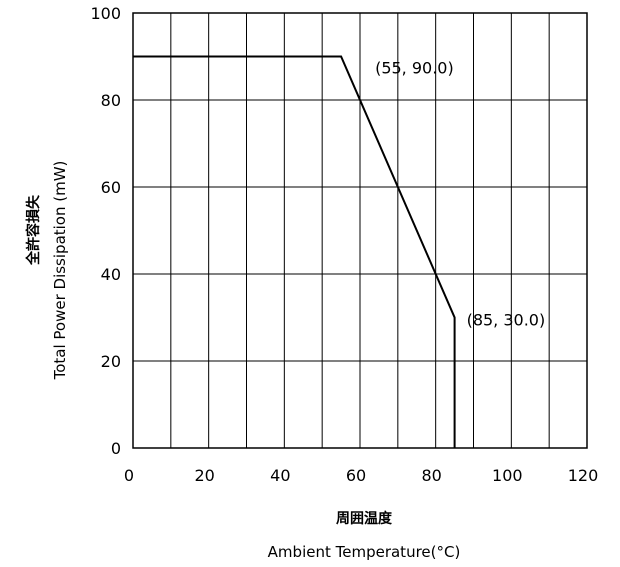  I want to click on y-tick-label: 100, so click(105, 13).